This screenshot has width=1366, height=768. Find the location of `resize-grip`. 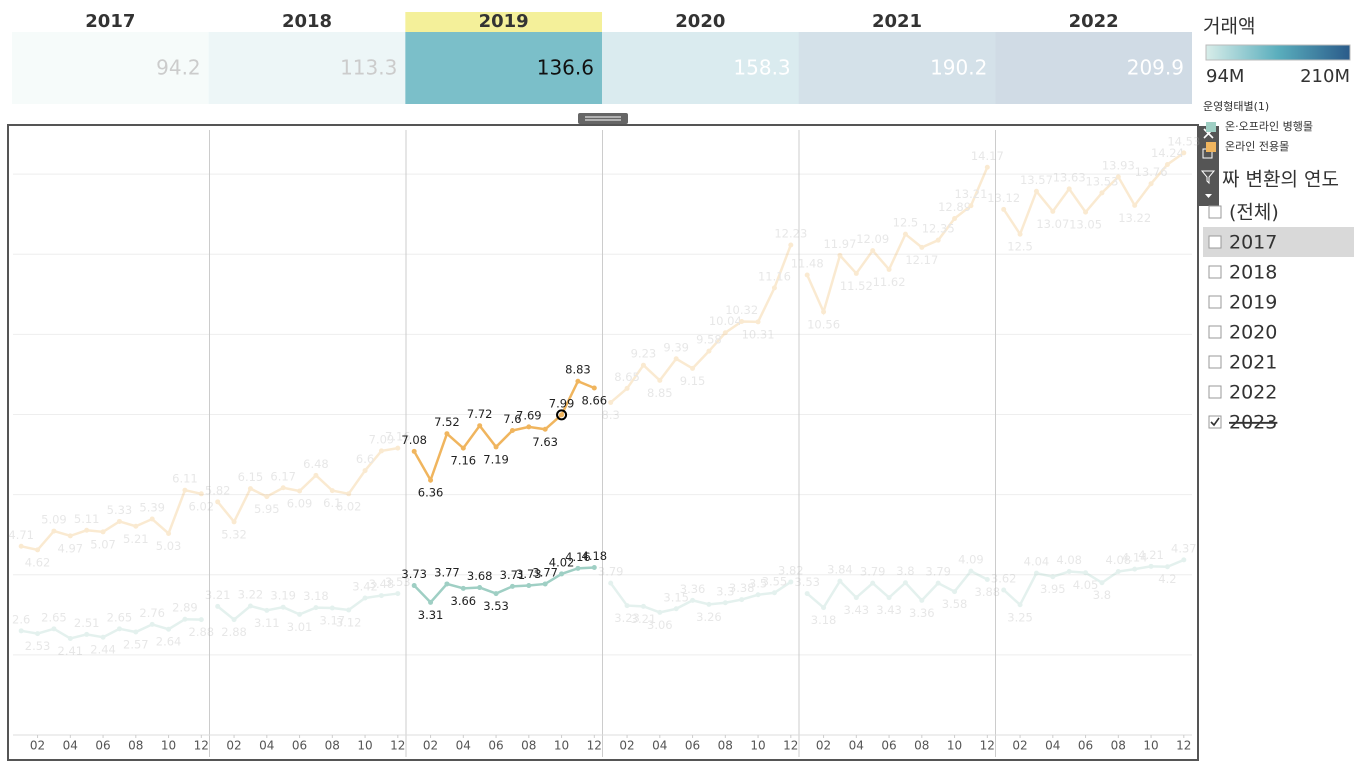

resize-grip is located at coordinates (603, 118).